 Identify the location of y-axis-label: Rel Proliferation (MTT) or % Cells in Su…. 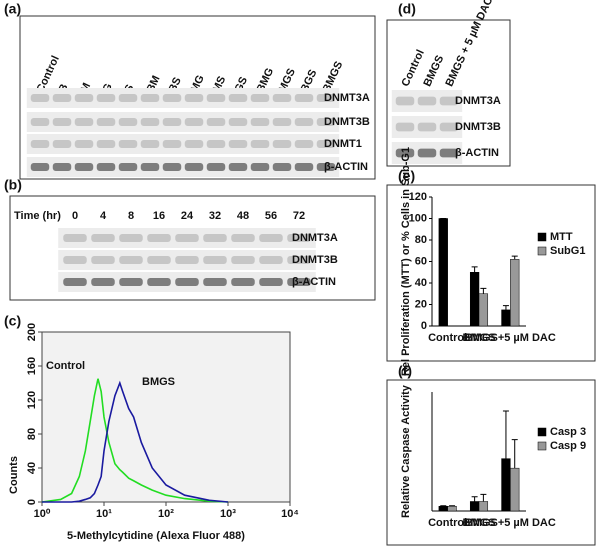
(406, 261).